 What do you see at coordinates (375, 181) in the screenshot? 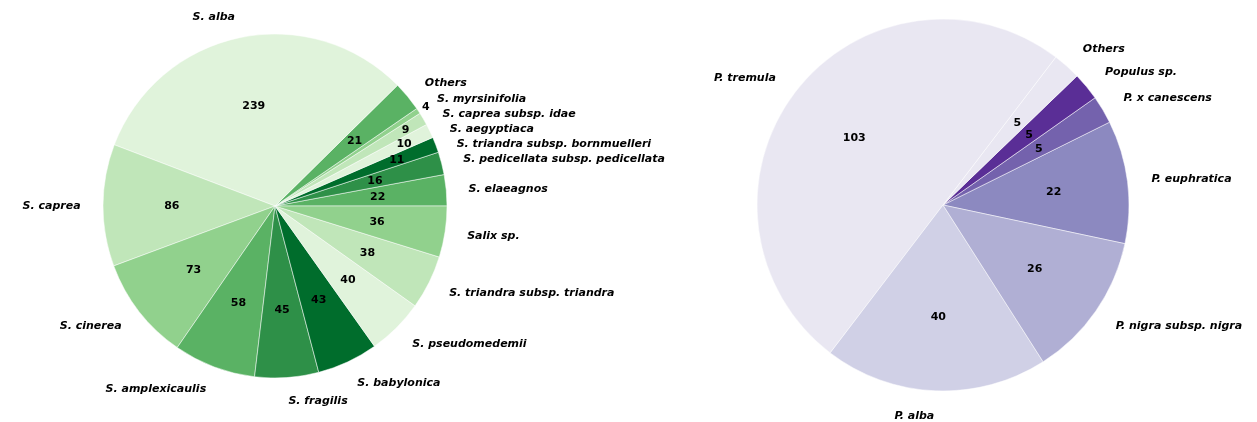
I see `data-label: 16` at bounding box center [375, 181].